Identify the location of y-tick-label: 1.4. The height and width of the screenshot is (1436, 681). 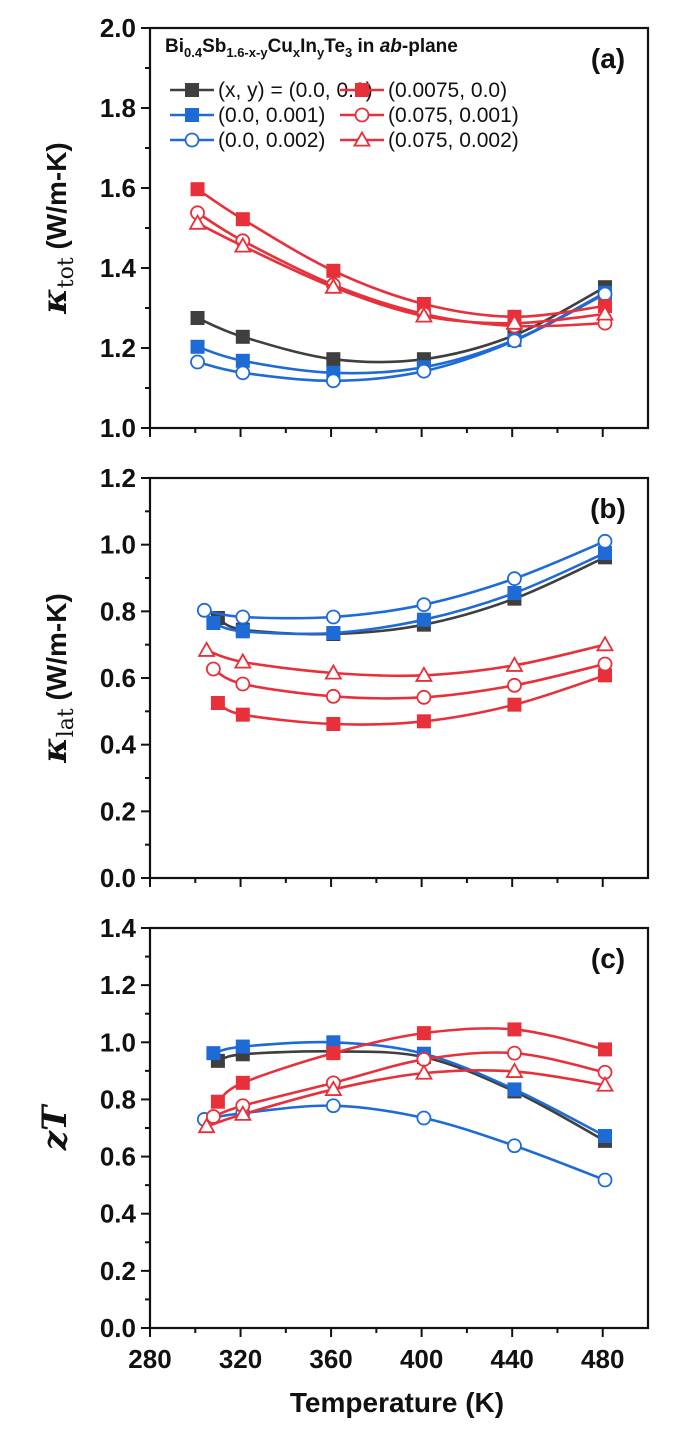
(118, 928).